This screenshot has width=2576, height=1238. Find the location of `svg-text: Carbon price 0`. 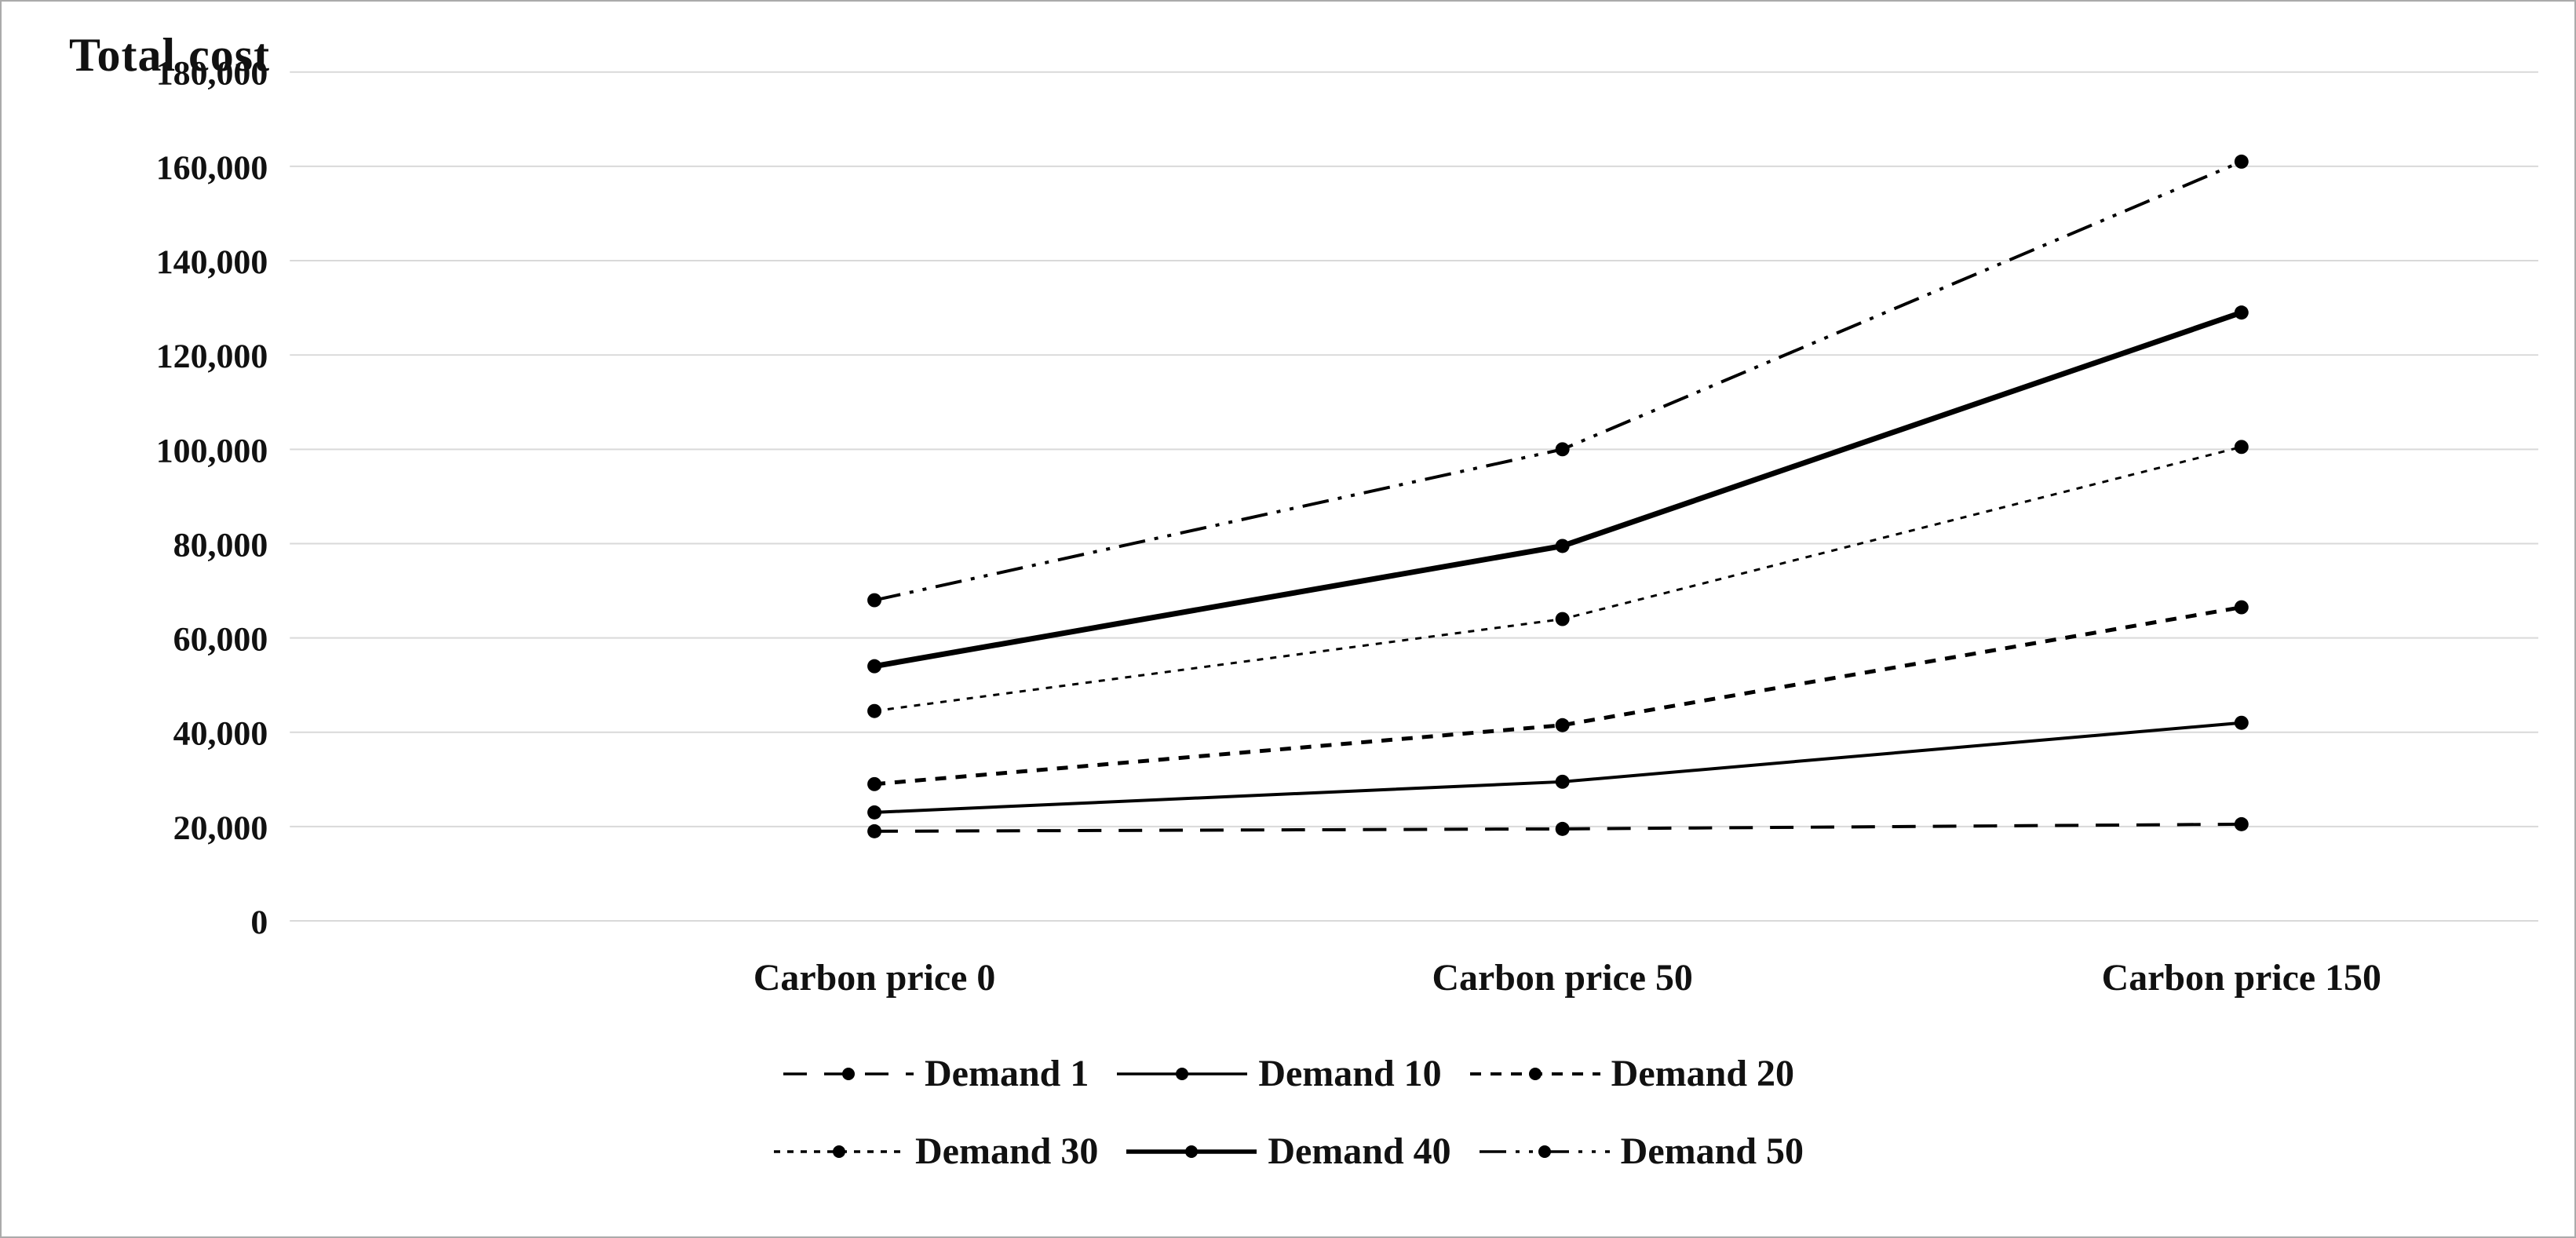

svg-text: Carbon price 0 is located at coordinates (874, 978).